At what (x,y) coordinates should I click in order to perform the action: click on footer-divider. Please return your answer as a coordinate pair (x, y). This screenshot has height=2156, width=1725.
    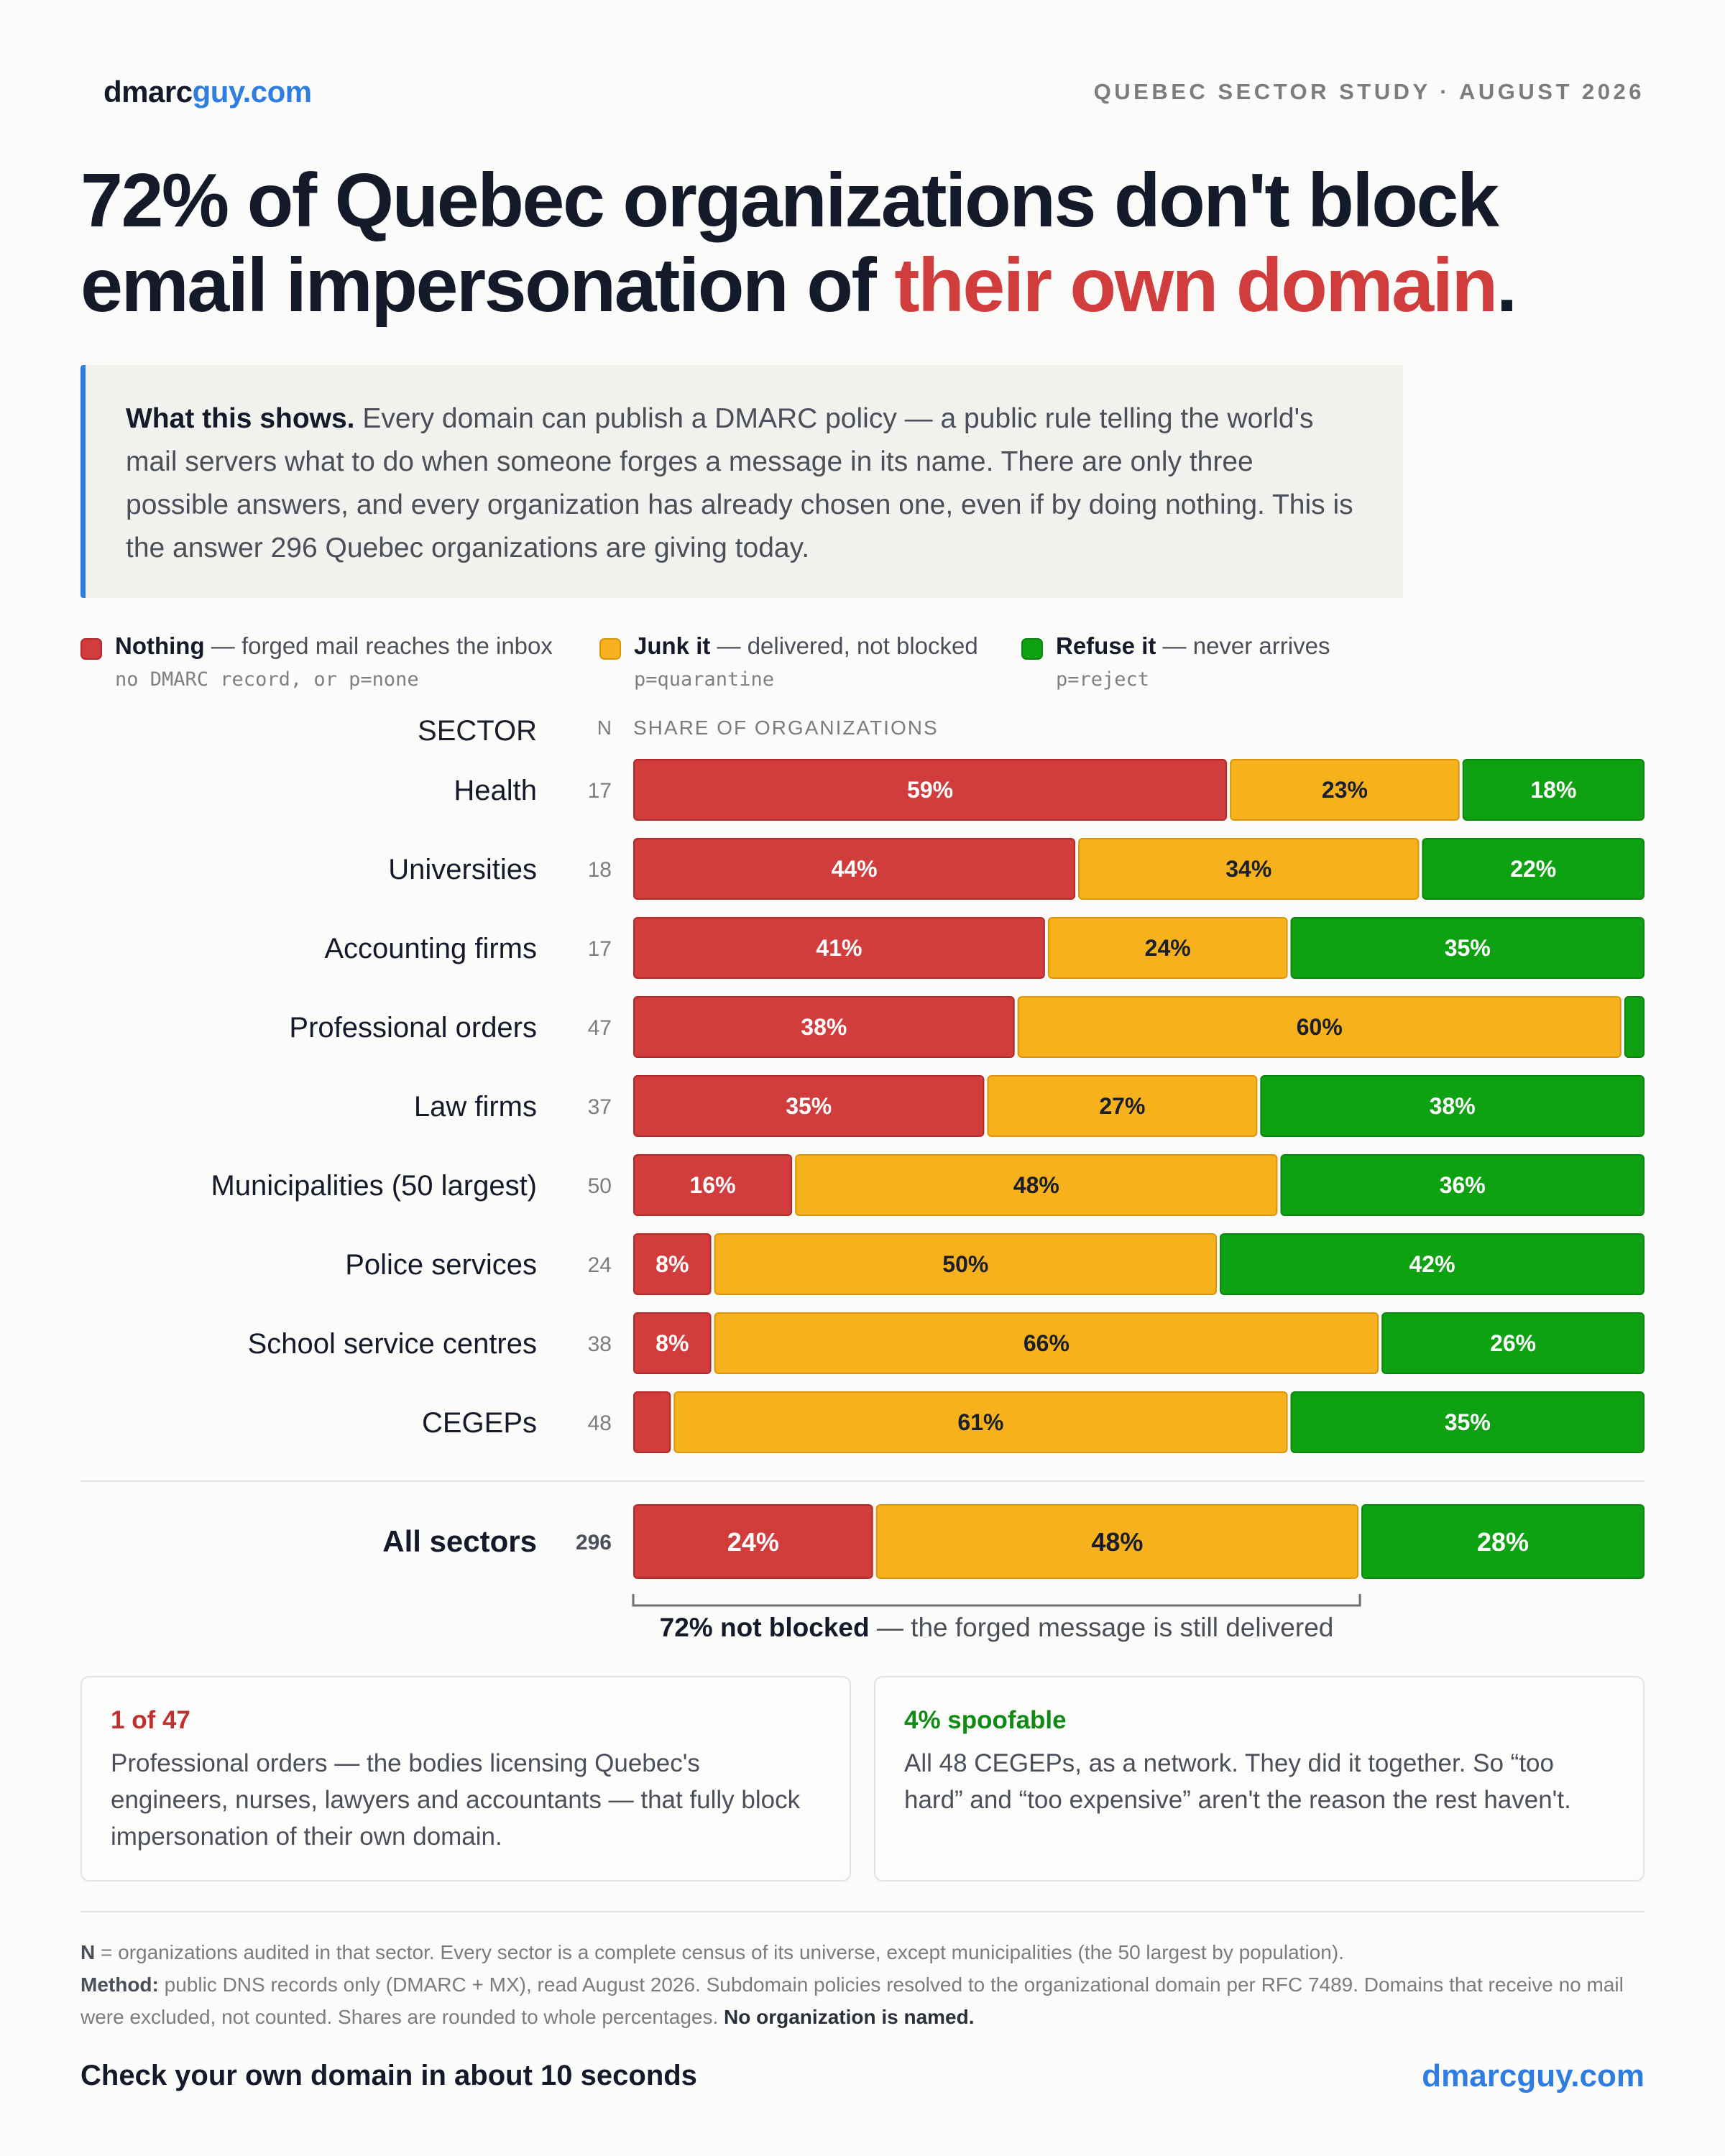
    Looking at the image, I should click on (862, 1911).